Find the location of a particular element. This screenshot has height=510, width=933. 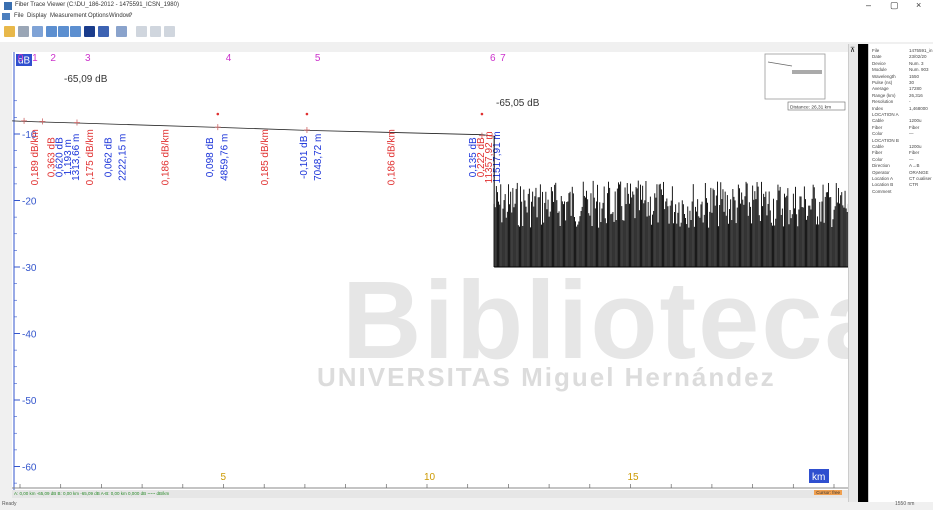

event-value-label: 0,186 dB/km is located at coordinates (165, 157).